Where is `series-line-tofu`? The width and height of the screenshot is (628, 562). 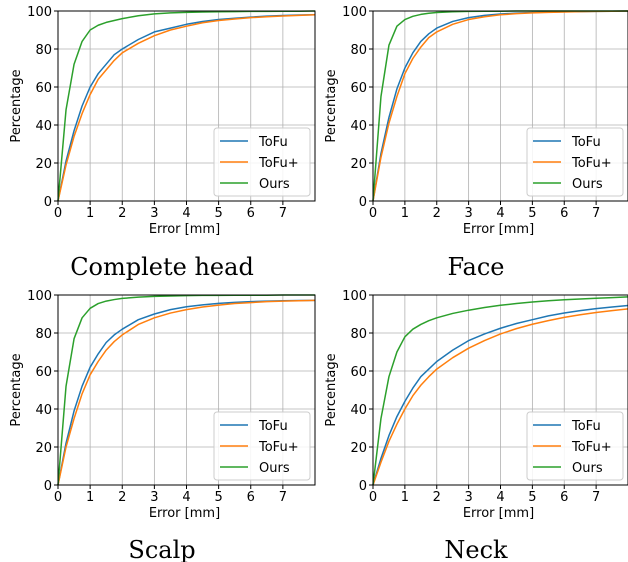 series-line-tofu is located at coordinates (500, 395).